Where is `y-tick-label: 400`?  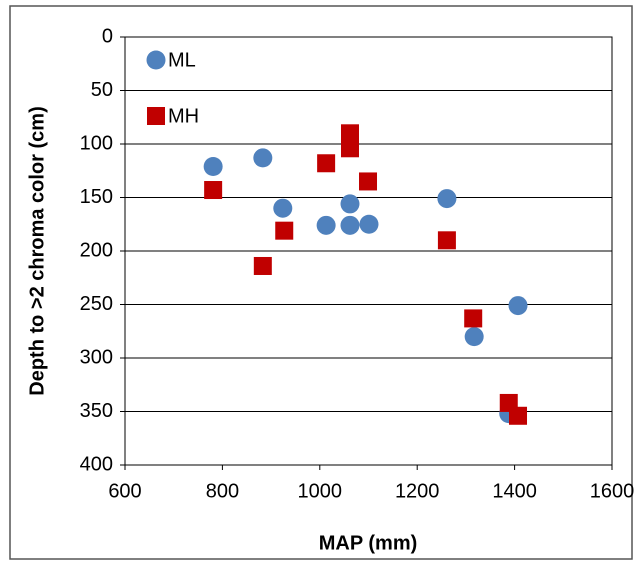 y-tick-label: 400 is located at coordinates (96, 464).